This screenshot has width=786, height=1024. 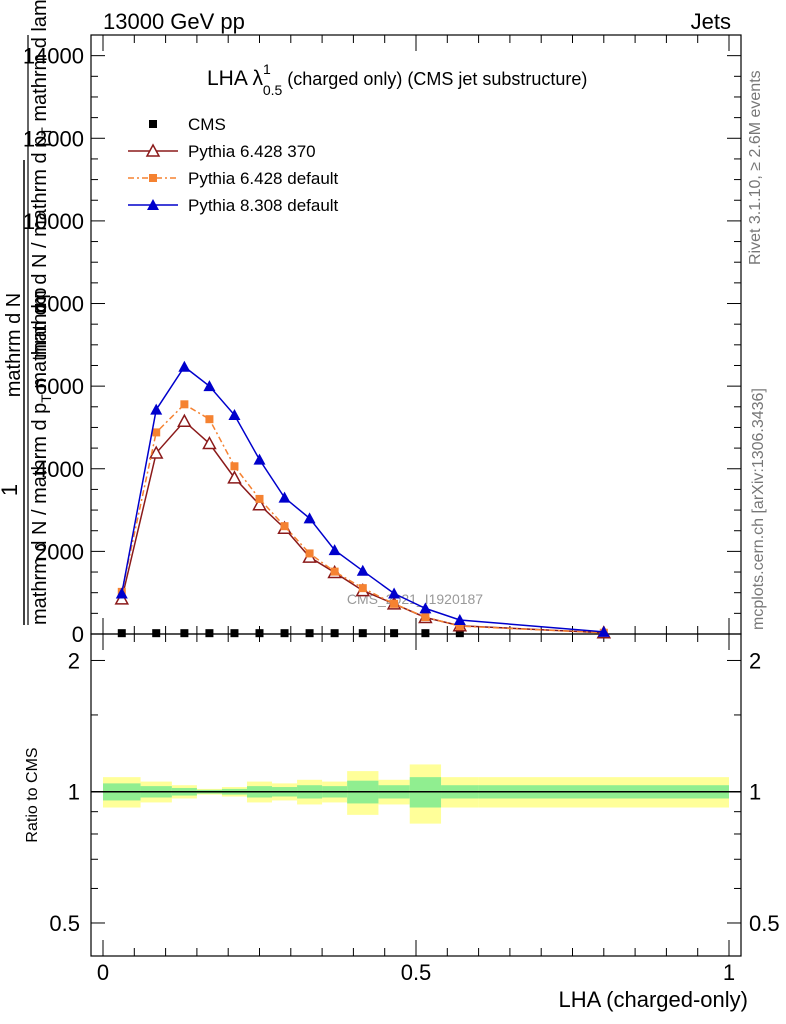 I want to click on ratio-bands, so click(x=416, y=794).